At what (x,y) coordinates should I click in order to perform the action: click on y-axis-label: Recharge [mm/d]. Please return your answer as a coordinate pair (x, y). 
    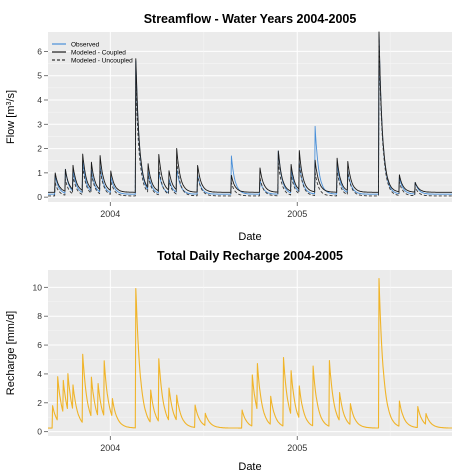
    Looking at the image, I should click on (11, 353).